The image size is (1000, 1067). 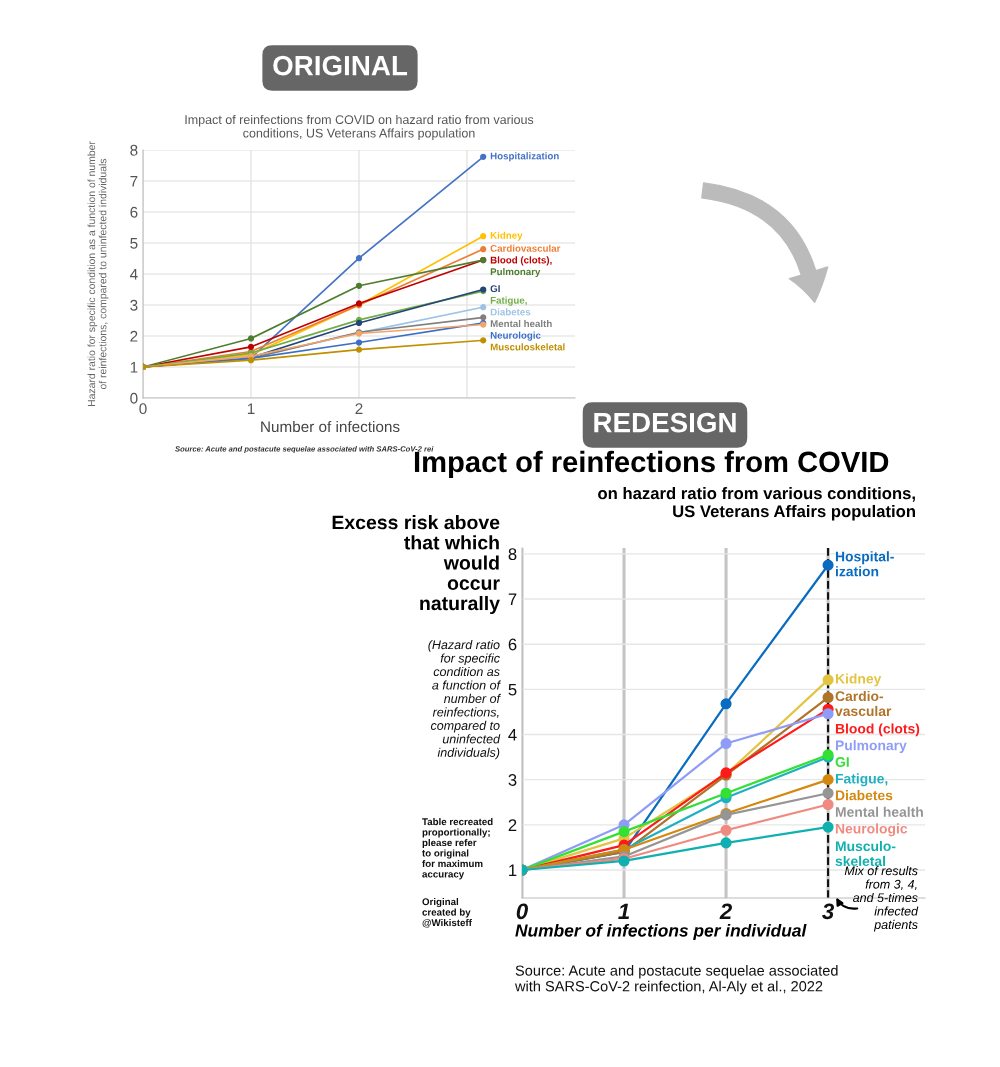 I want to click on y-axis-title: Excess risk above that which would occur naturally, so click(x=416, y=565).